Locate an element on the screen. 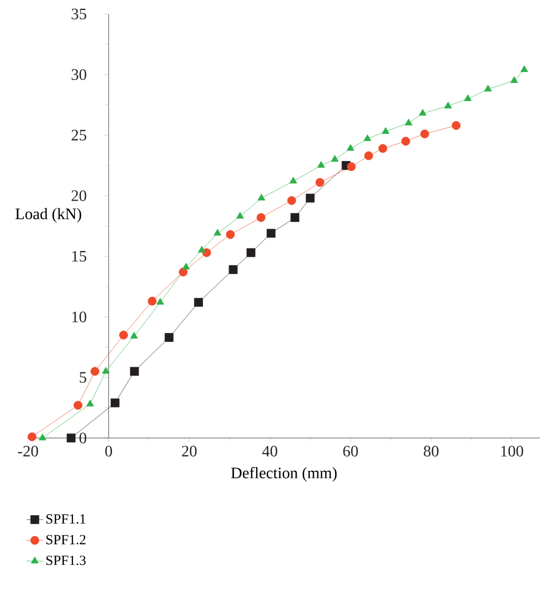  y-tick-label: 35 is located at coordinates (79, 14).